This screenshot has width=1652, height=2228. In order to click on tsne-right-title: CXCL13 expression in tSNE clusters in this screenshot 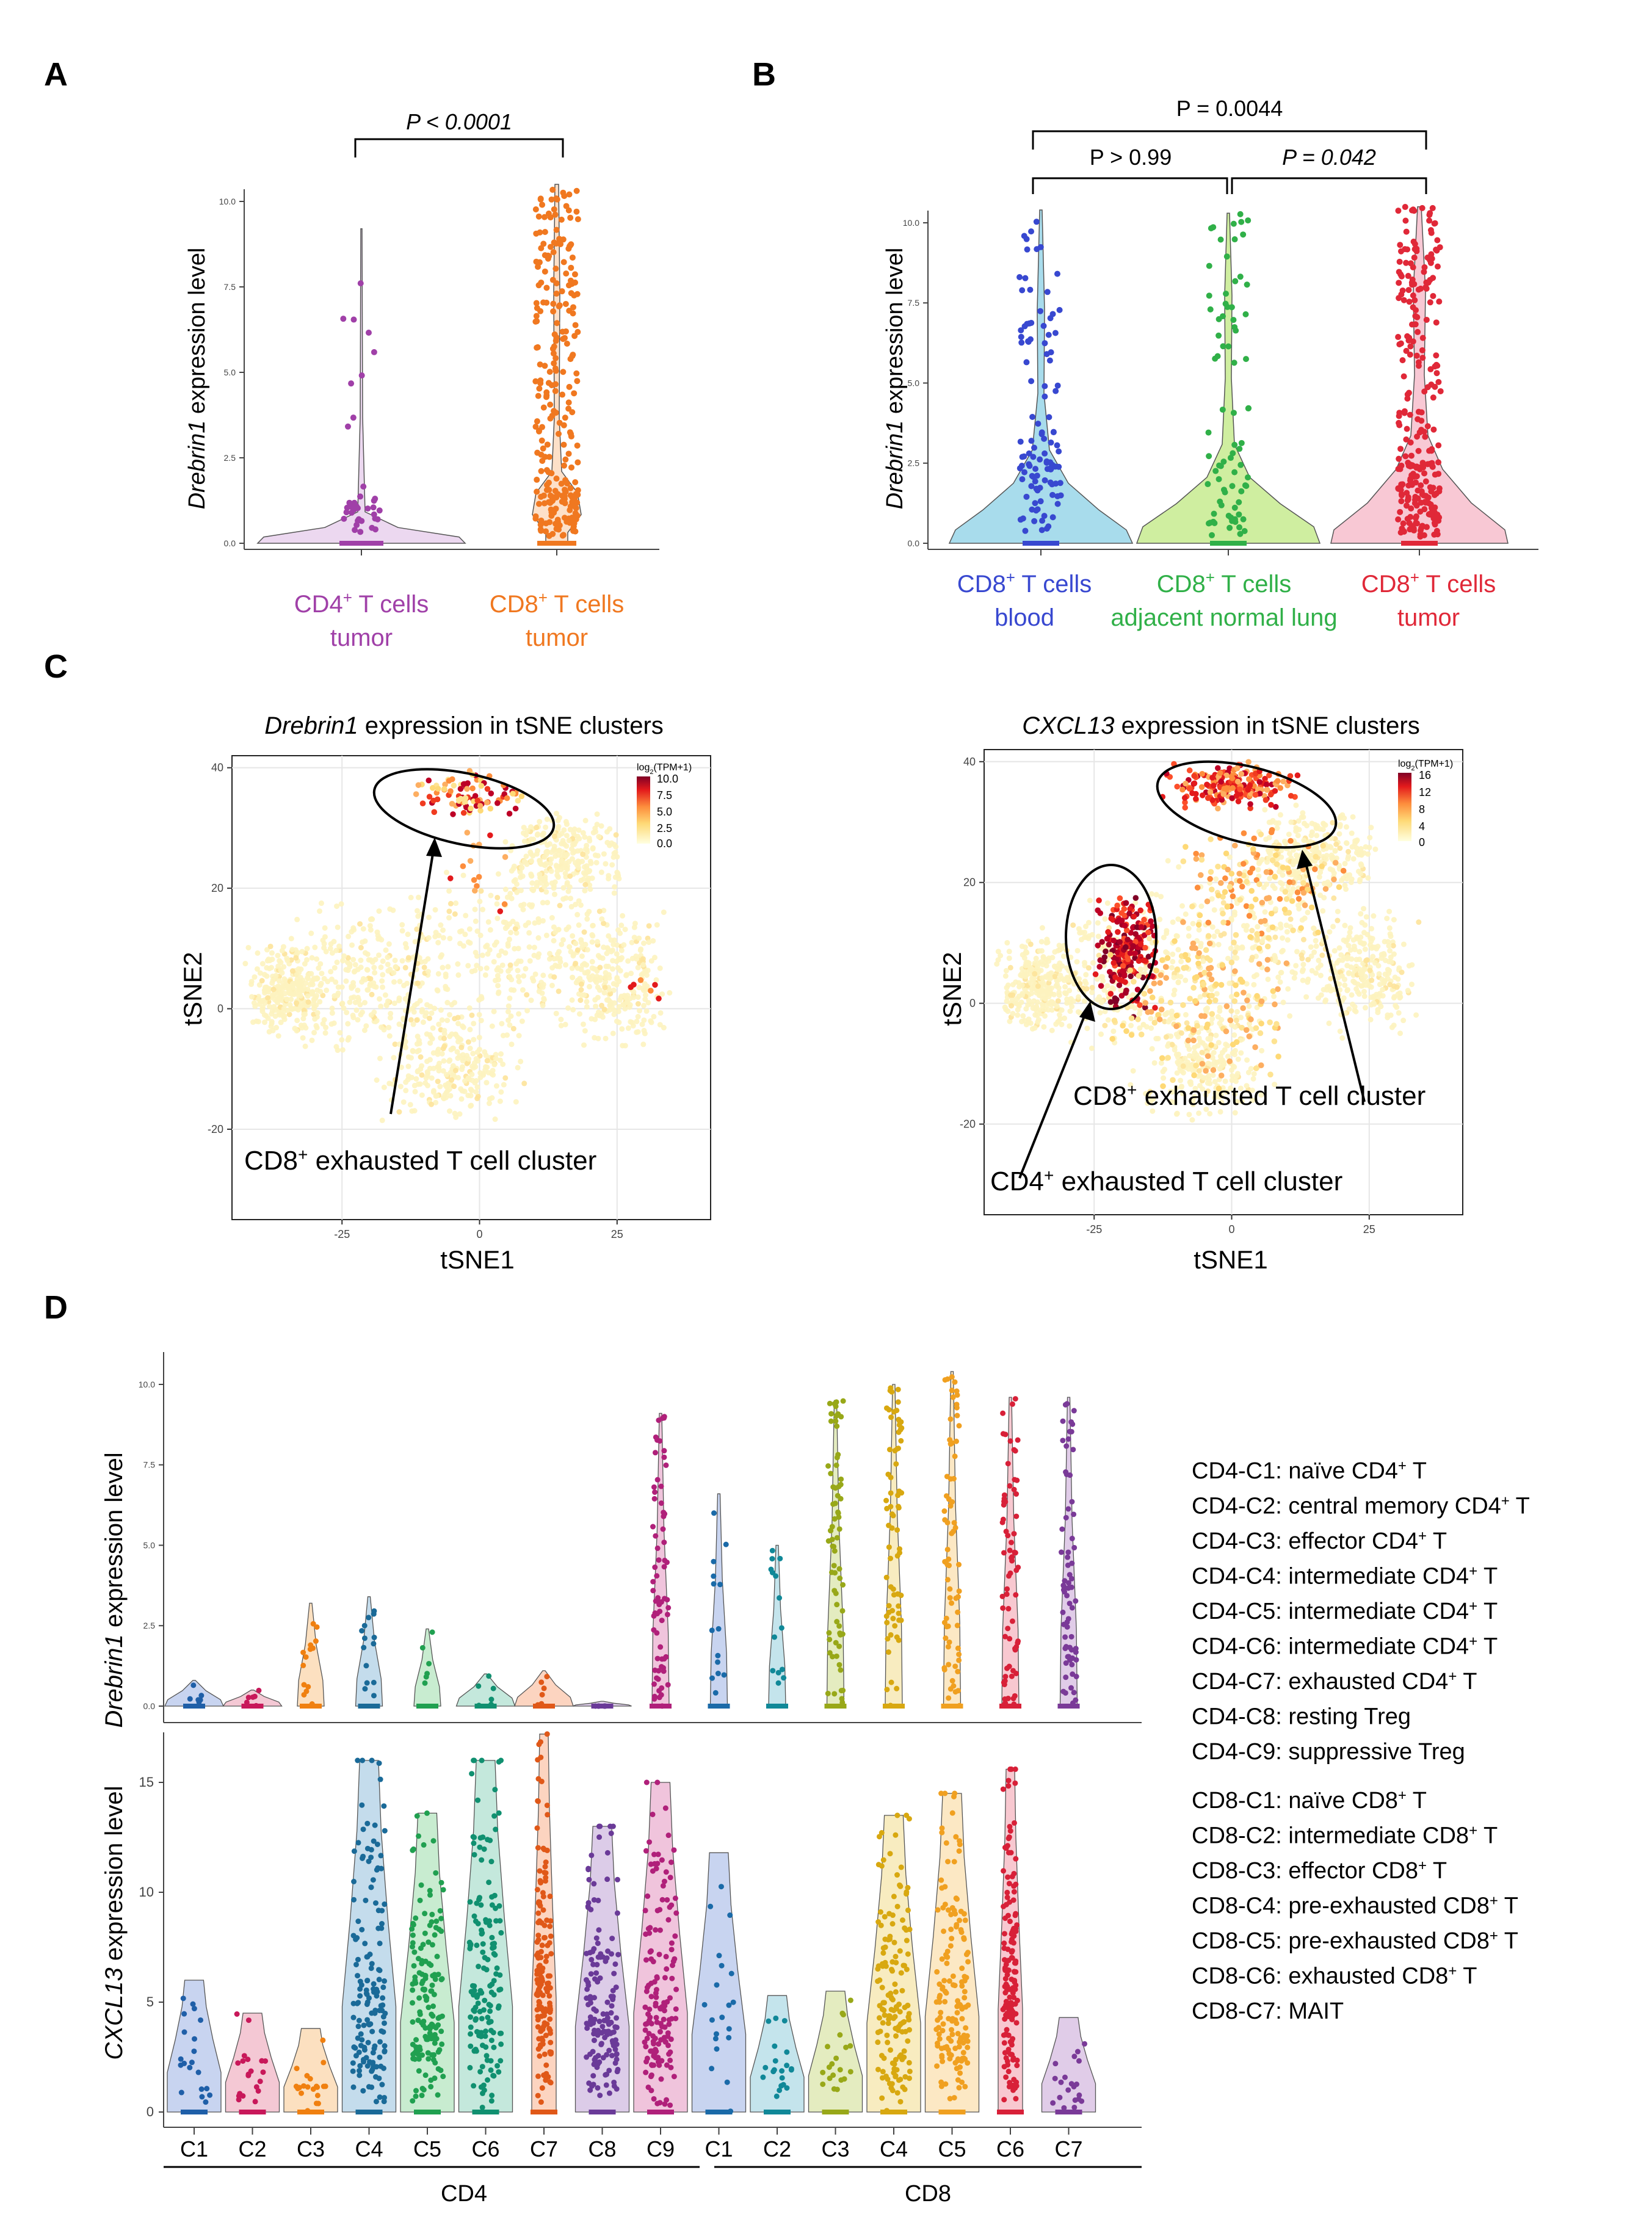, I will do `click(1220, 725)`.